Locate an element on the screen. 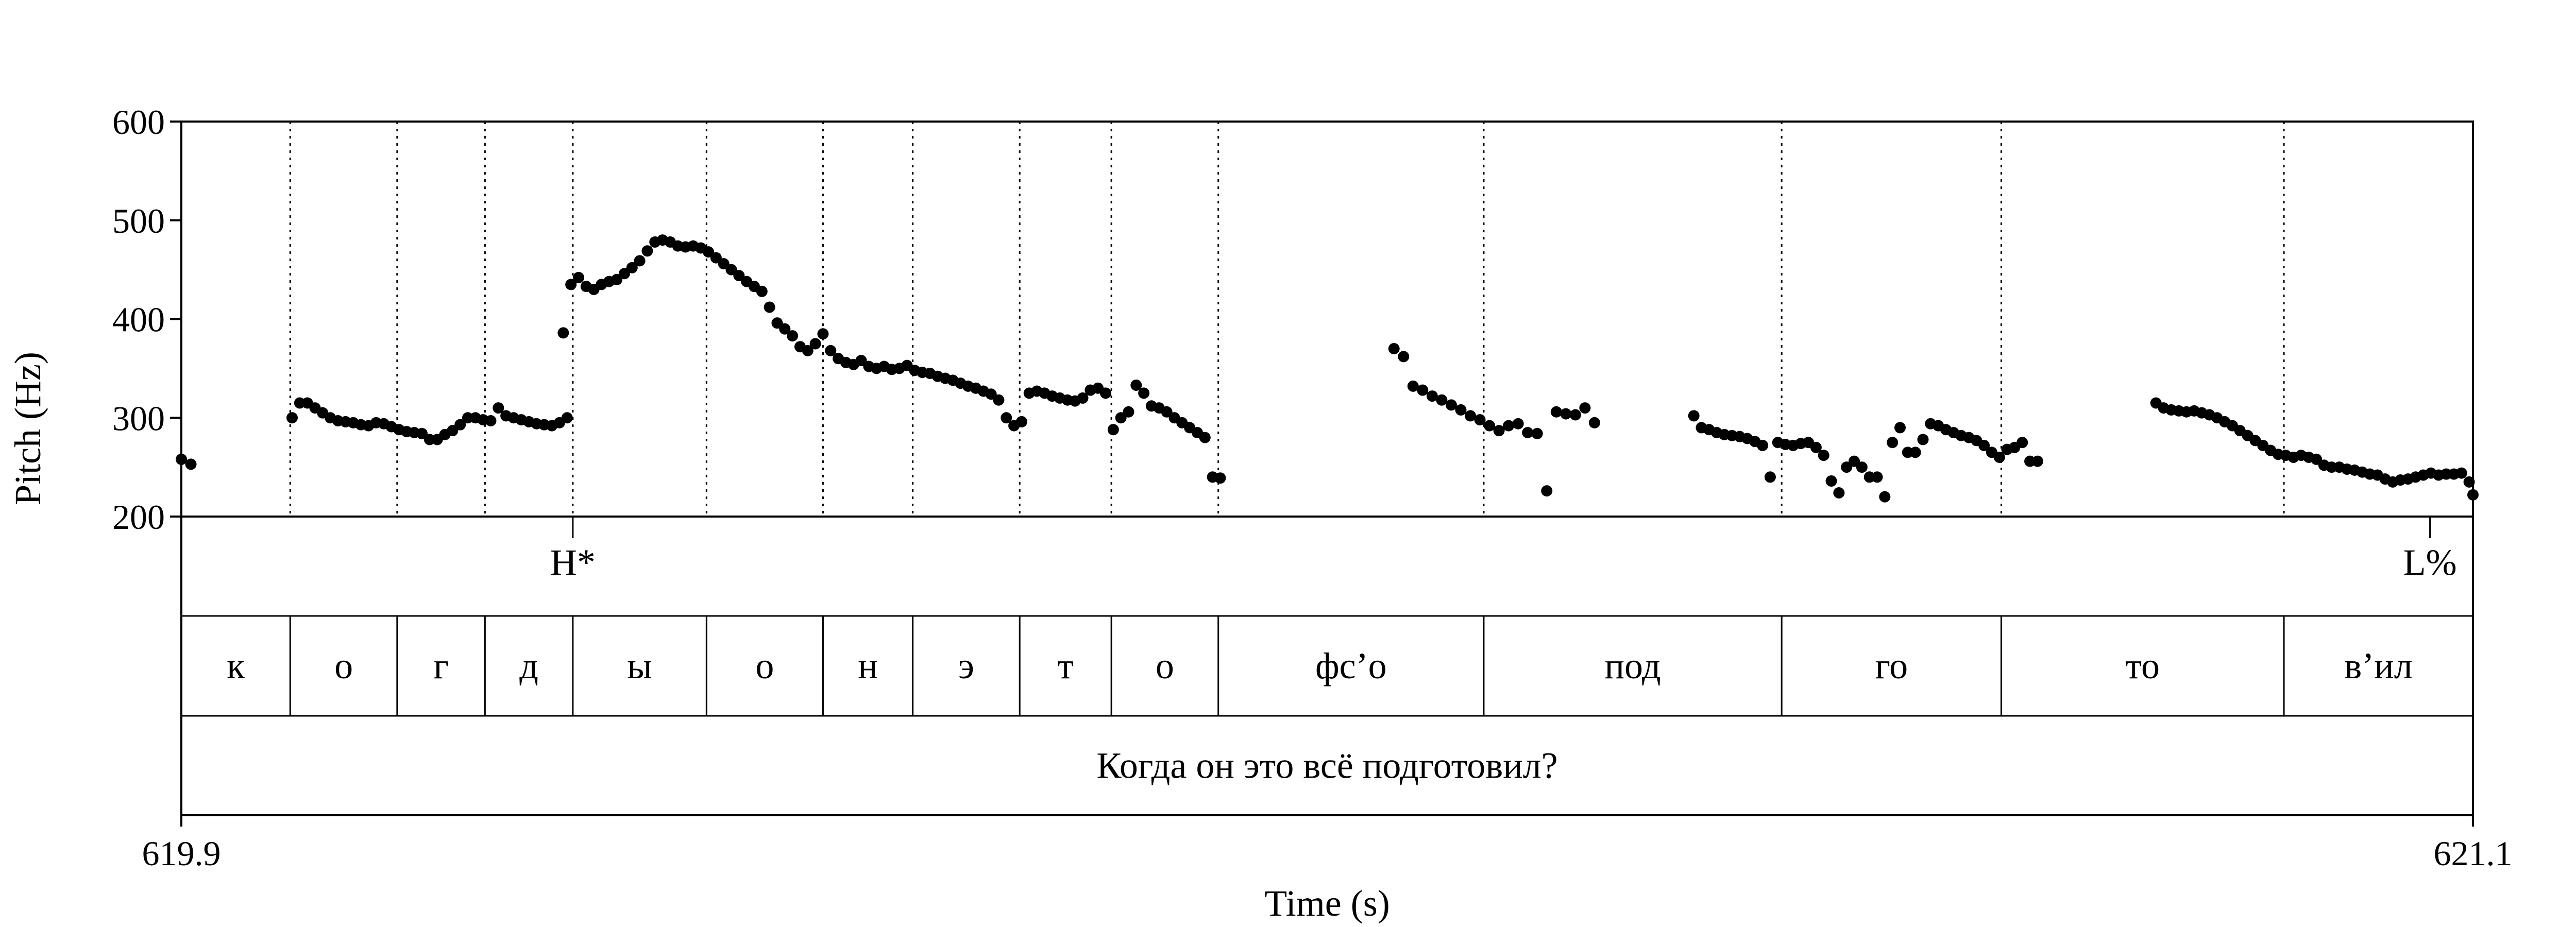 Image resolution: width=2576 pixels, height=927 pixels. y-tick-label: 600 is located at coordinates (138, 122).